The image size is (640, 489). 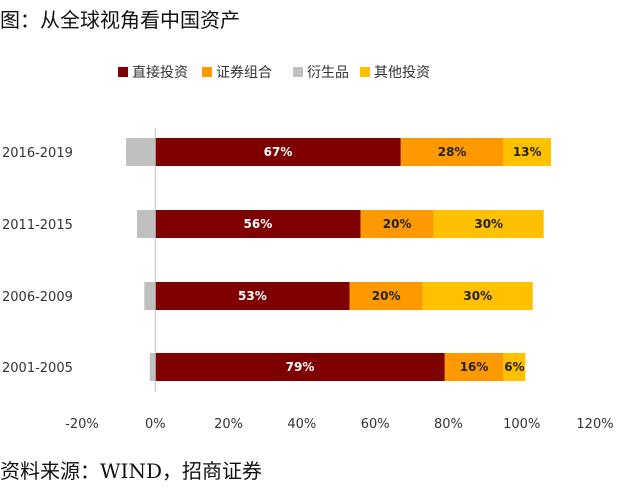 I want to click on legend-label-1: 证券组合, so click(x=244, y=73).